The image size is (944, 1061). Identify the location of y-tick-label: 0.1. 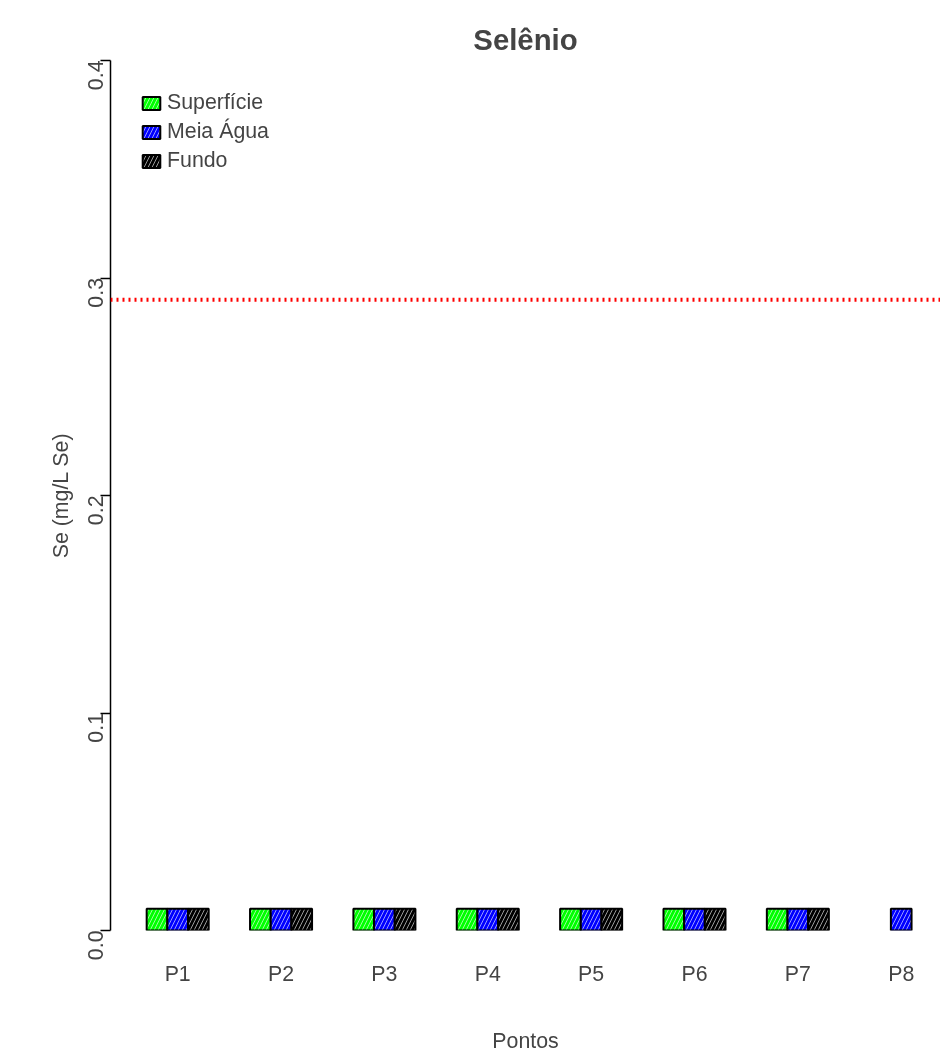
(96, 727).